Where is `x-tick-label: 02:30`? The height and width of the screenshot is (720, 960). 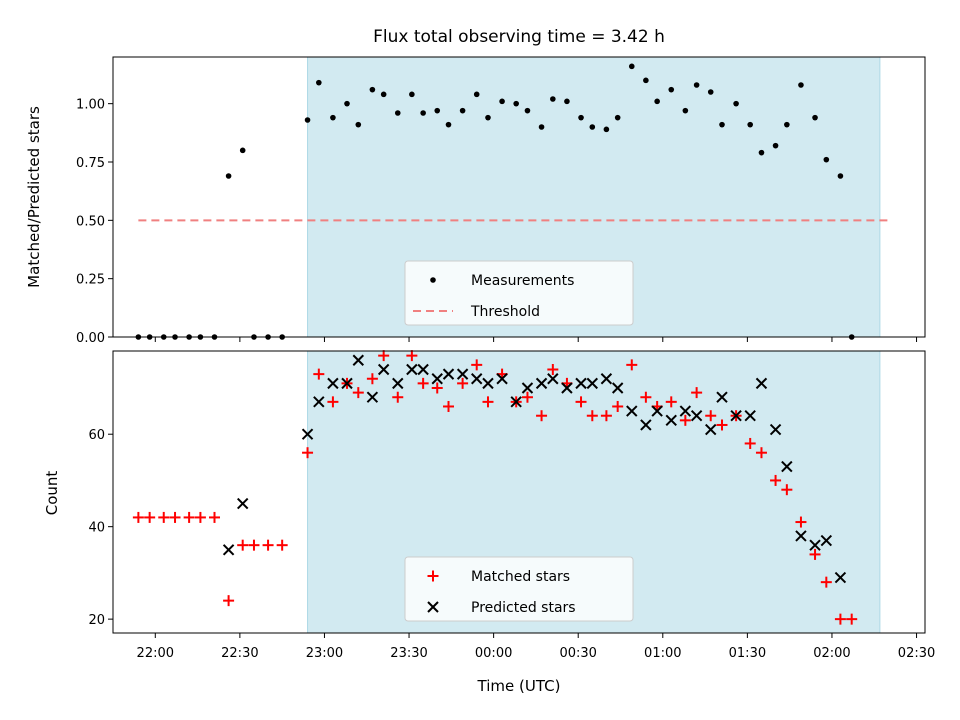 x-tick-label: 02:30 is located at coordinates (916, 653).